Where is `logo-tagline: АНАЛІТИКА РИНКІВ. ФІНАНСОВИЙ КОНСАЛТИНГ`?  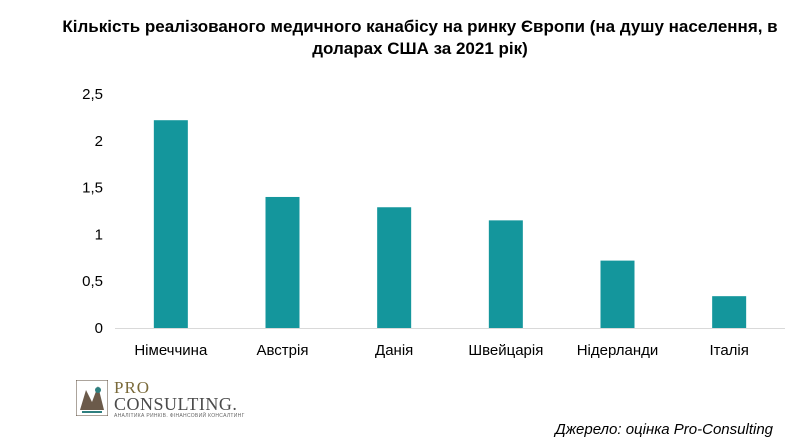 logo-tagline: АНАЛІТИКА РИНКІВ. ФІНАНСОВИЙ КОНСАЛТИНГ is located at coordinates (179, 416).